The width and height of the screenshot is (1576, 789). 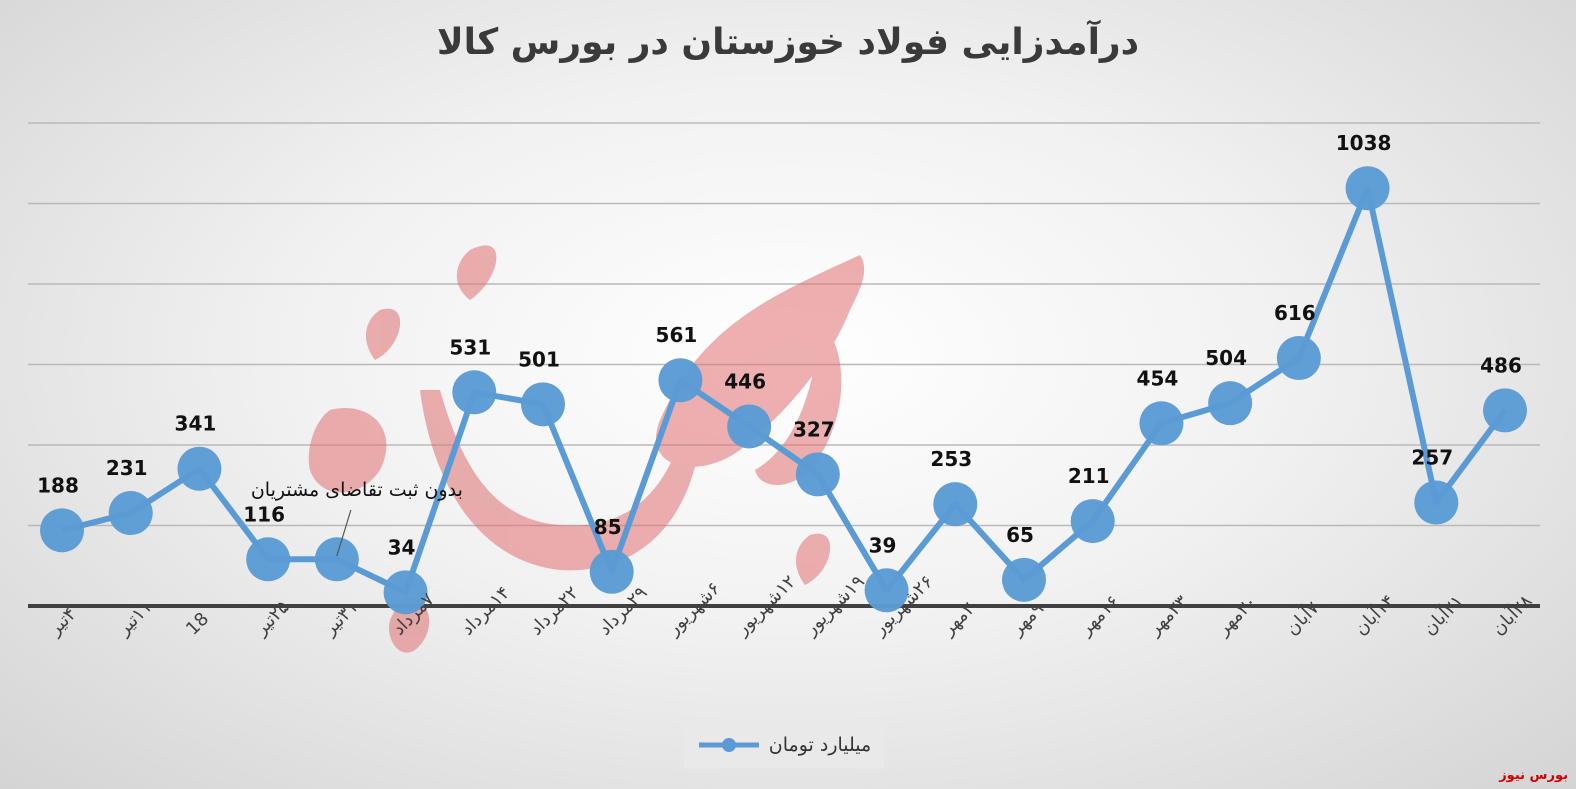 What do you see at coordinates (1226, 358) in the screenshot?
I see `data-label: 504` at bounding box center [1226, 358].